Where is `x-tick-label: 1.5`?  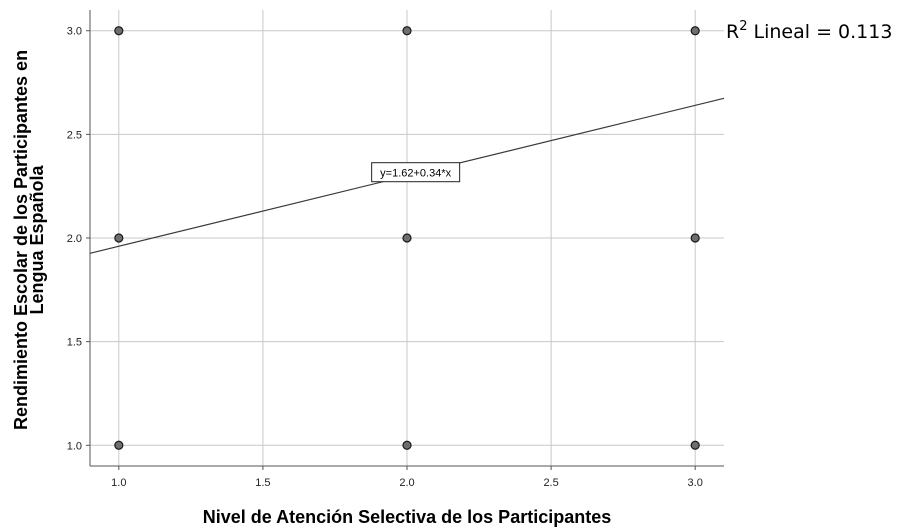 x-tick-label: 1.5 is located at coordinates (262, 483).